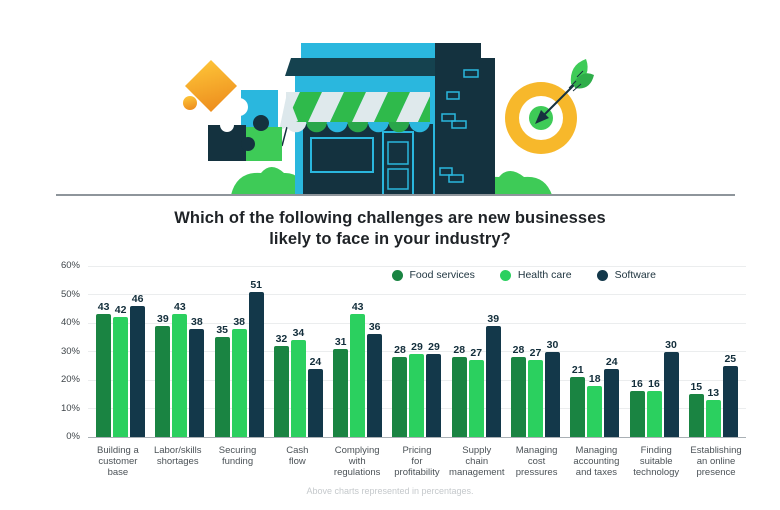 Image resolution: width=780 pixels, height=510 pixels. What do you see at coordinates (465, 119) in the screenshot?
I see `brick-building-icon` at bounding box center [465, 119].